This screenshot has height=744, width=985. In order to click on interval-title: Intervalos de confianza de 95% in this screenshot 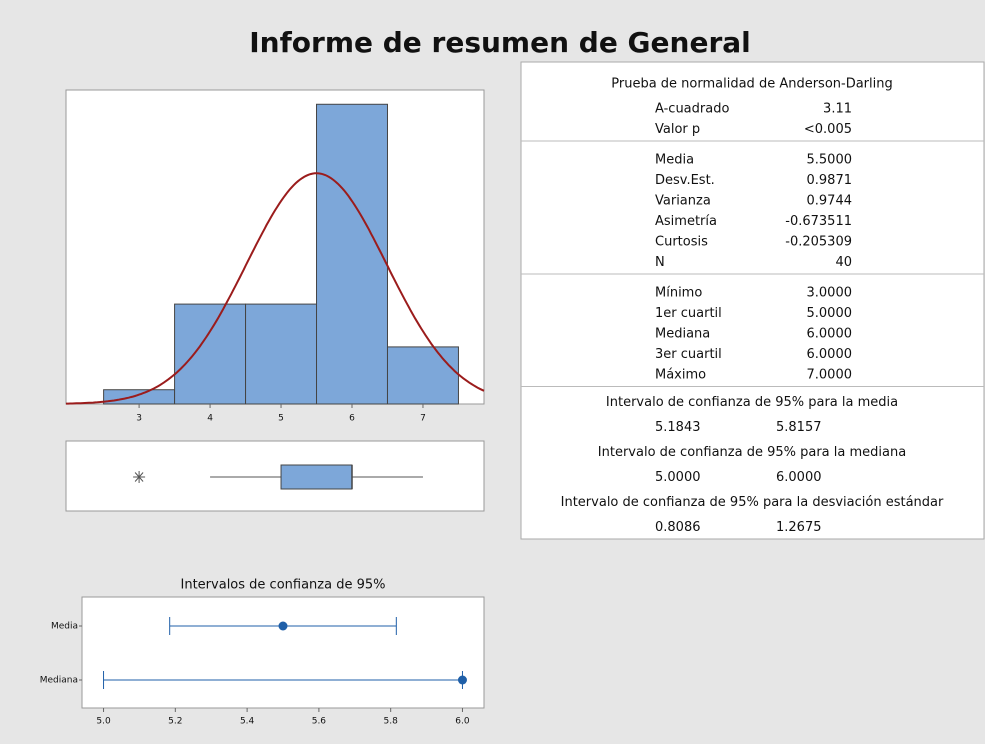, I will do `click(283, 585)`.